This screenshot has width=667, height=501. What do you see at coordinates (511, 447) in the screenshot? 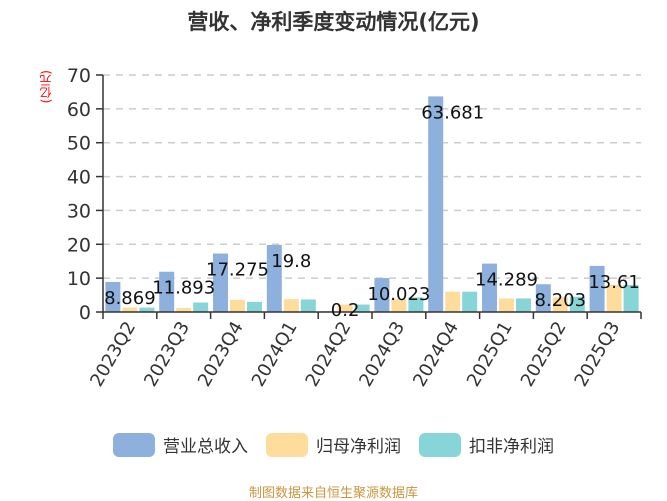
I see `legend-label-deducted-profit: 扣非净利润` at bounding box center [511, 447].